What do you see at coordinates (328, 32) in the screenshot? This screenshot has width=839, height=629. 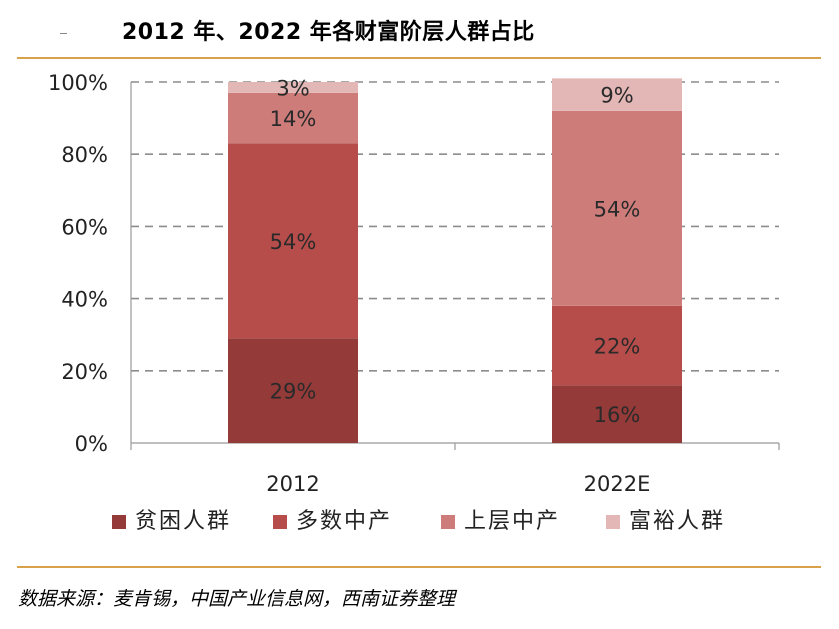 I see `chart-title: 2012 年、2022 年各财富阶层人群占比` at bounding box center [328, 32].